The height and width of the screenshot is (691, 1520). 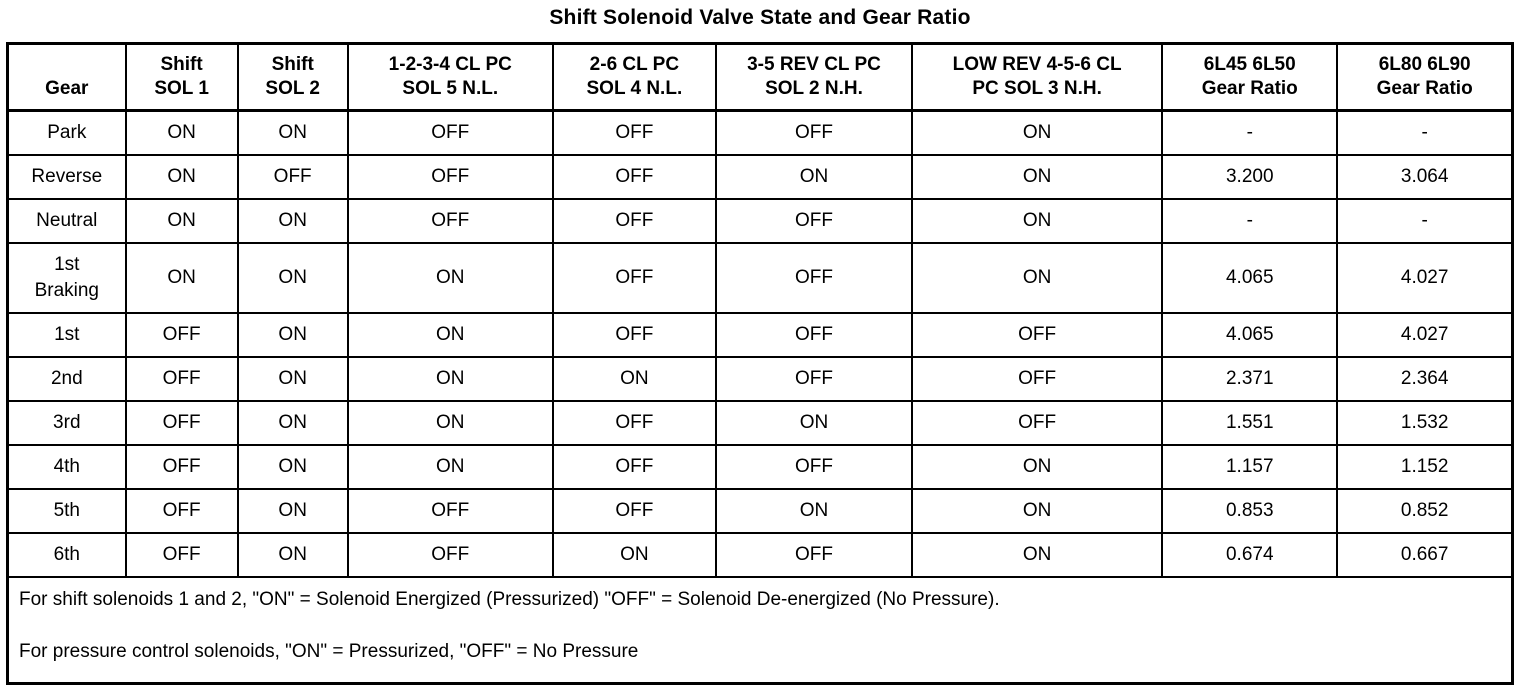 I want to click on gear-cell: Park, so click(x=66, y=132).